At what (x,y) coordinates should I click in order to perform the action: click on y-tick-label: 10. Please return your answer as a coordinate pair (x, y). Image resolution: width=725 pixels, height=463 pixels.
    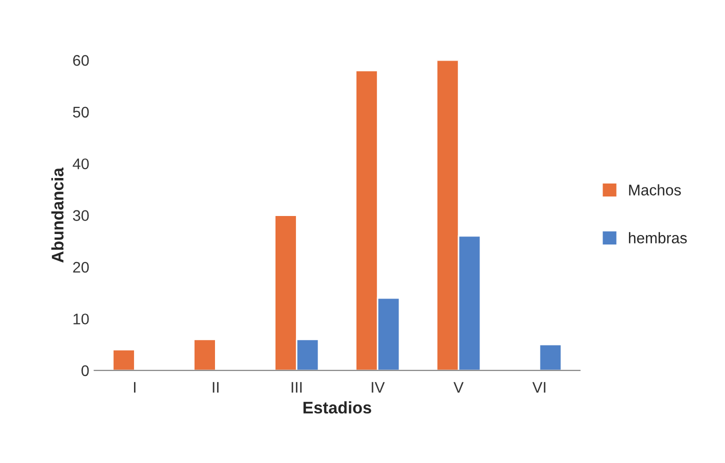
    Looking at the image, I should click on (81, 319).